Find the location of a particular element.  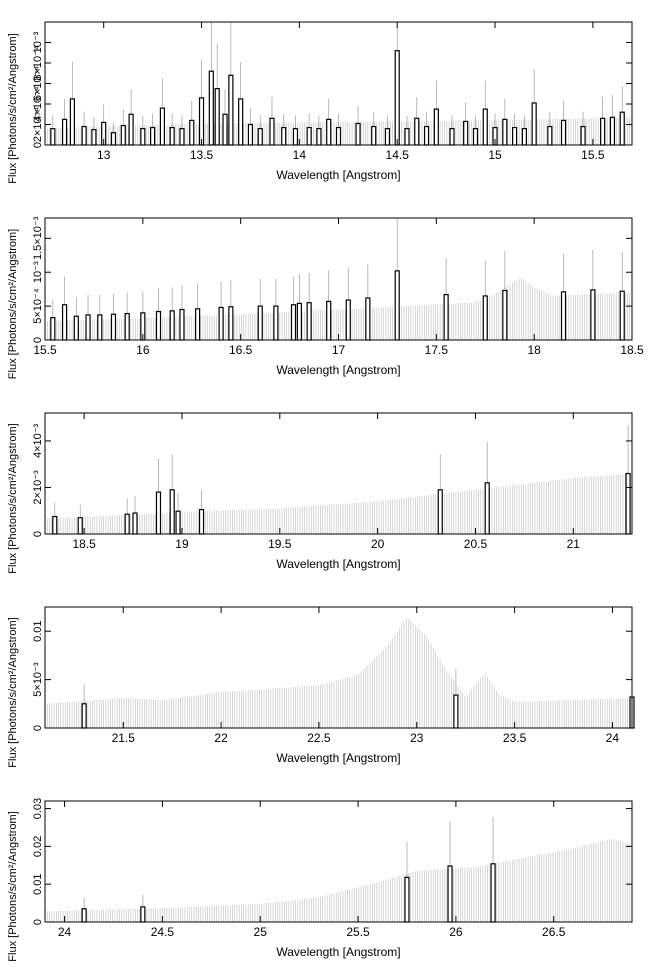

x-tick-label: 25 is located at coordinates (261, 932).